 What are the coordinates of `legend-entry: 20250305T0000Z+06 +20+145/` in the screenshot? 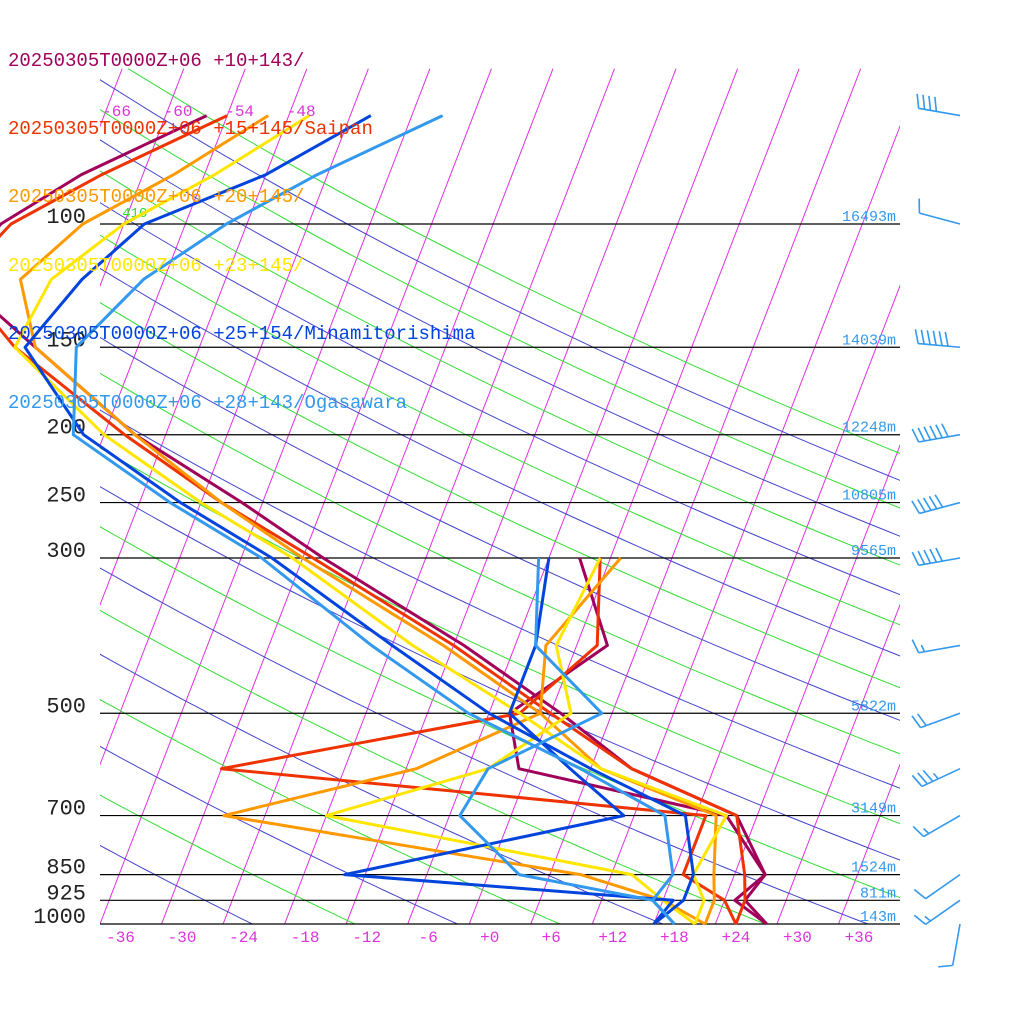 It's located at (156, 197).